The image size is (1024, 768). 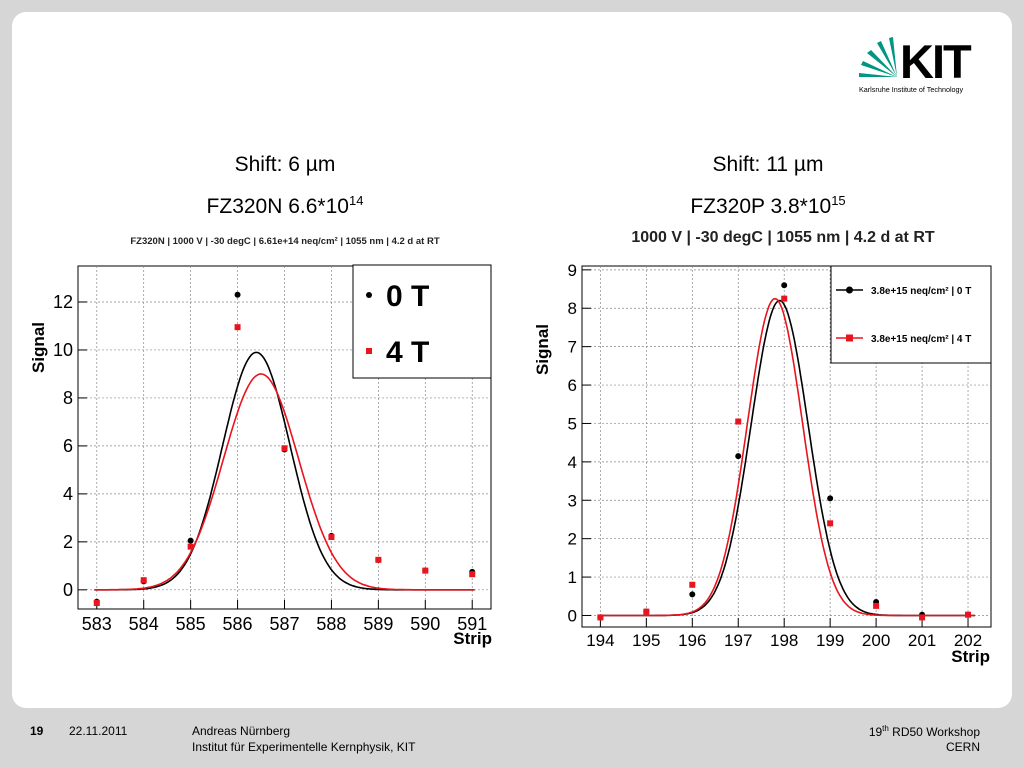 What do you see at coordinates (761, 206) in the screenshot?
I see `right-sample-text: FZ320P 3.8*10` at bounding box center [761, 206].